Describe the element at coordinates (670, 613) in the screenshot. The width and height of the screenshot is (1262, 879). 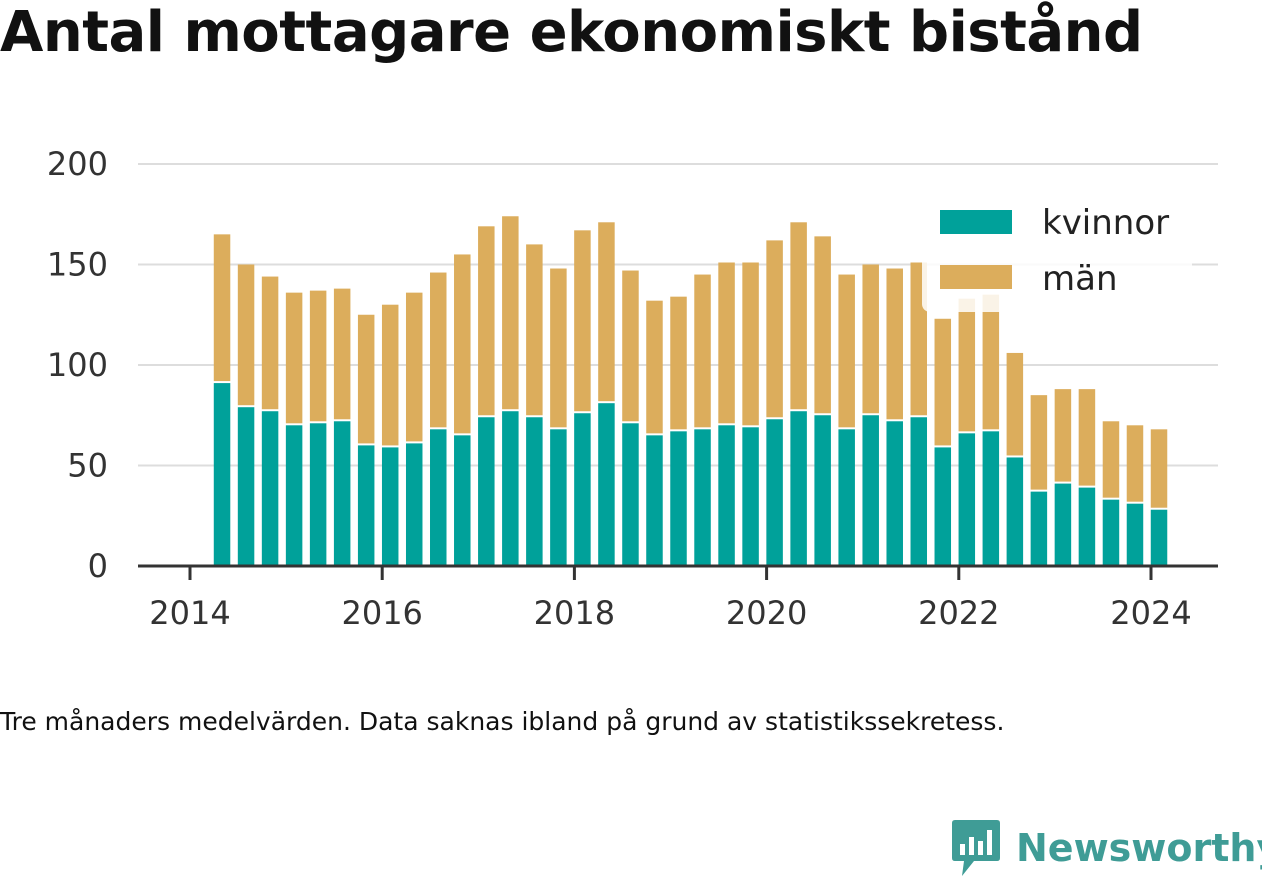
I see `x-axis-tick-labels: 2014 2016 2018 2020 2022 2024` at that location.